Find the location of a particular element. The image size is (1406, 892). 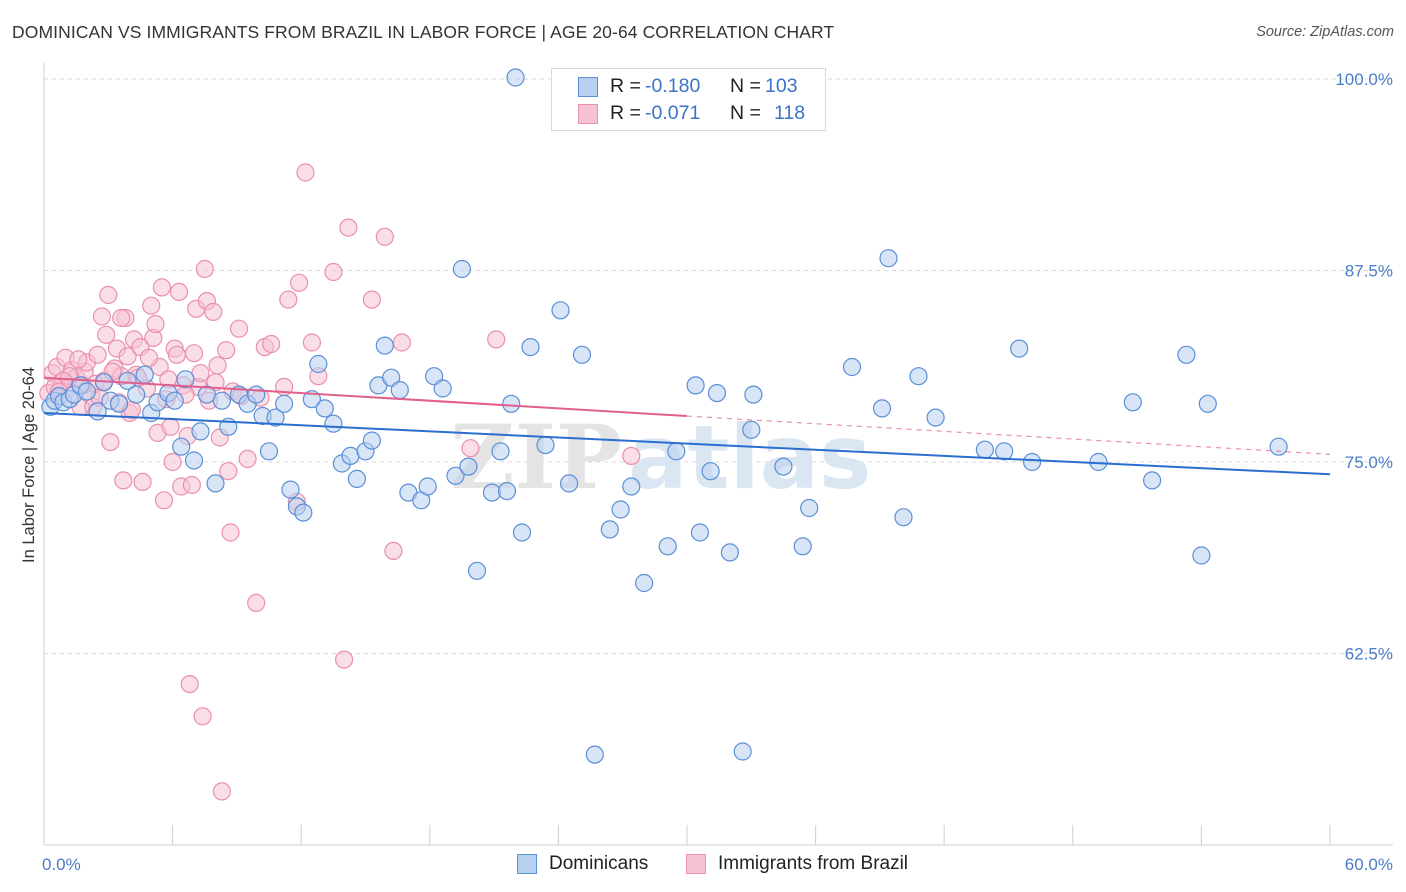

n-value: 118 is located at coordinates (790, 113).